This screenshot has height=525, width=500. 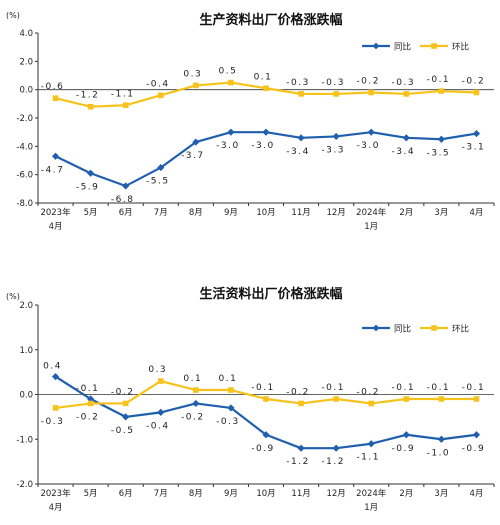 I want to click on y-tick-label: 0.0, so click(x=26, y=396).